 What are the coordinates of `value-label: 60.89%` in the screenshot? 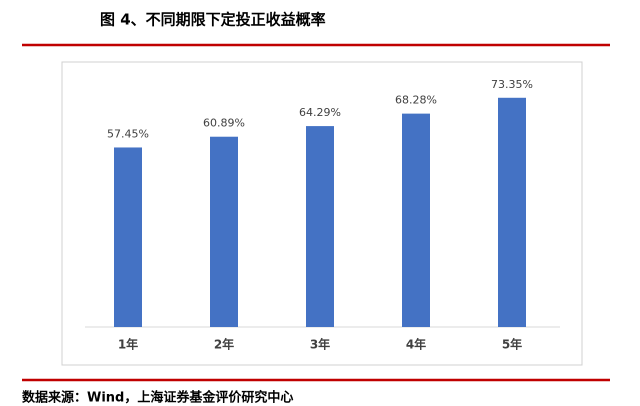 It's located at (224, 123).